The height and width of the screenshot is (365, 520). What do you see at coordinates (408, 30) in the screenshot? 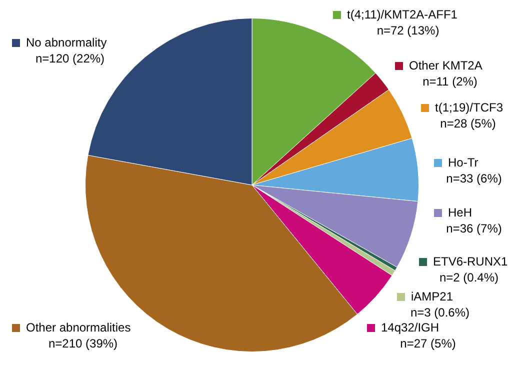
I see `data-label: n=72 (13%)` at bounding box center [408, 30].